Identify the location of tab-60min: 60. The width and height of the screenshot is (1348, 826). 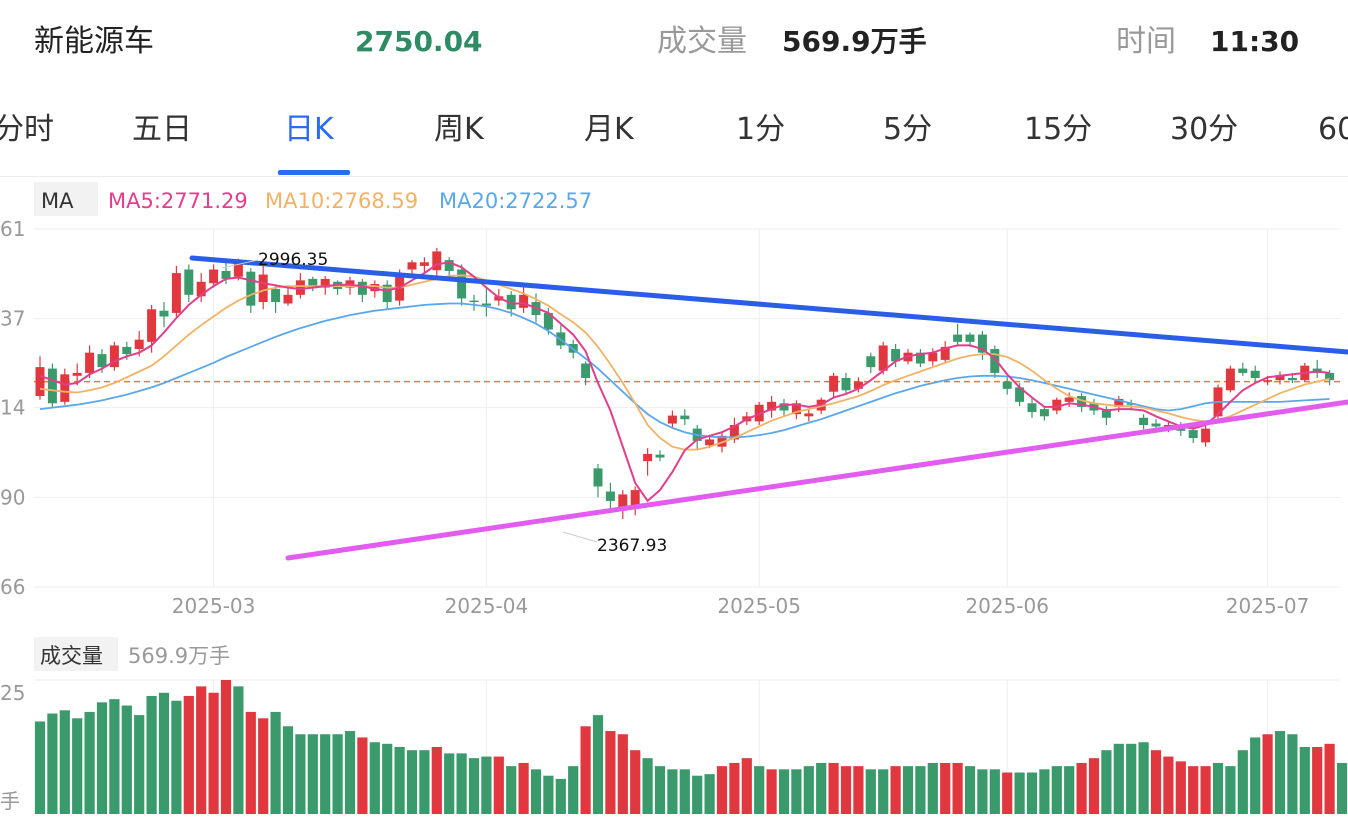
(1333, 129).